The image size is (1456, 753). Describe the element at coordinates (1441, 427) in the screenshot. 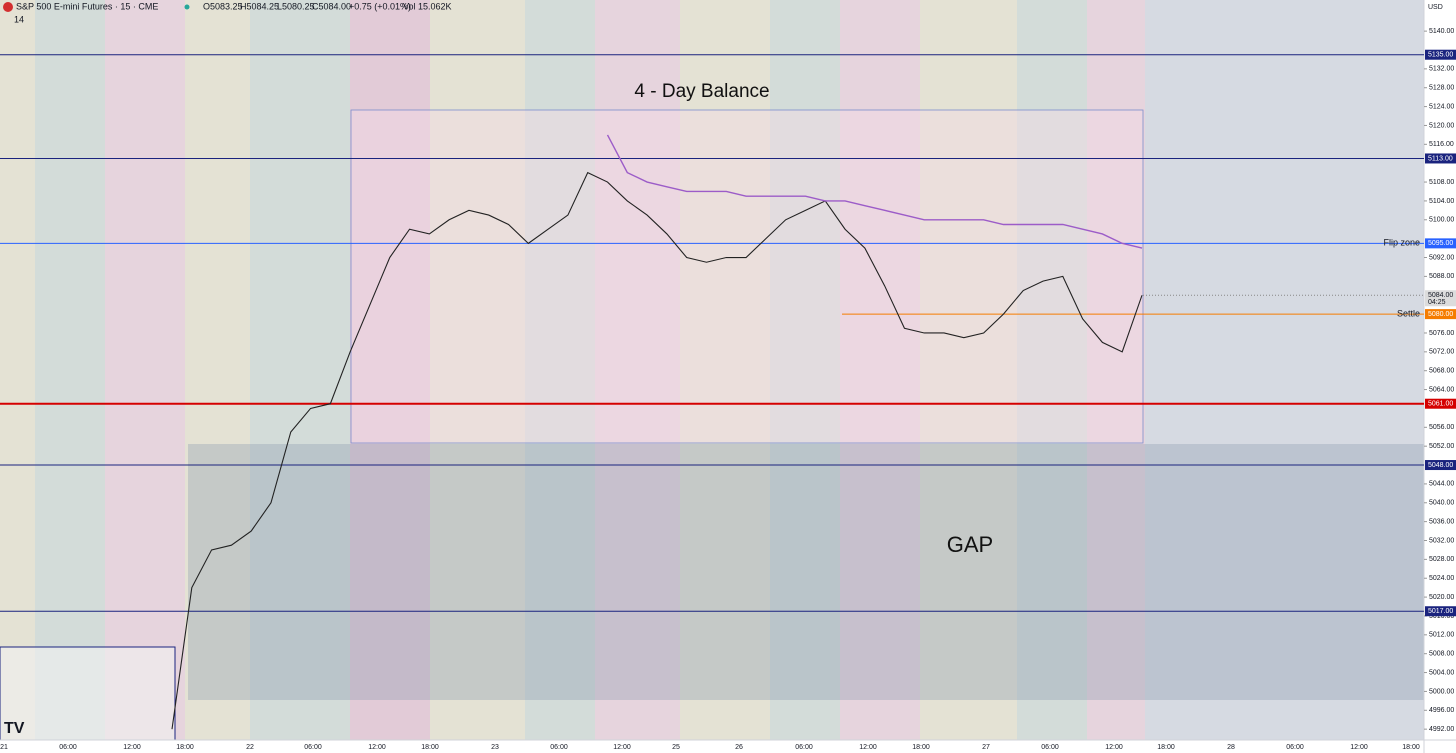

I see `y-tick-label: 5056.00` at that location.